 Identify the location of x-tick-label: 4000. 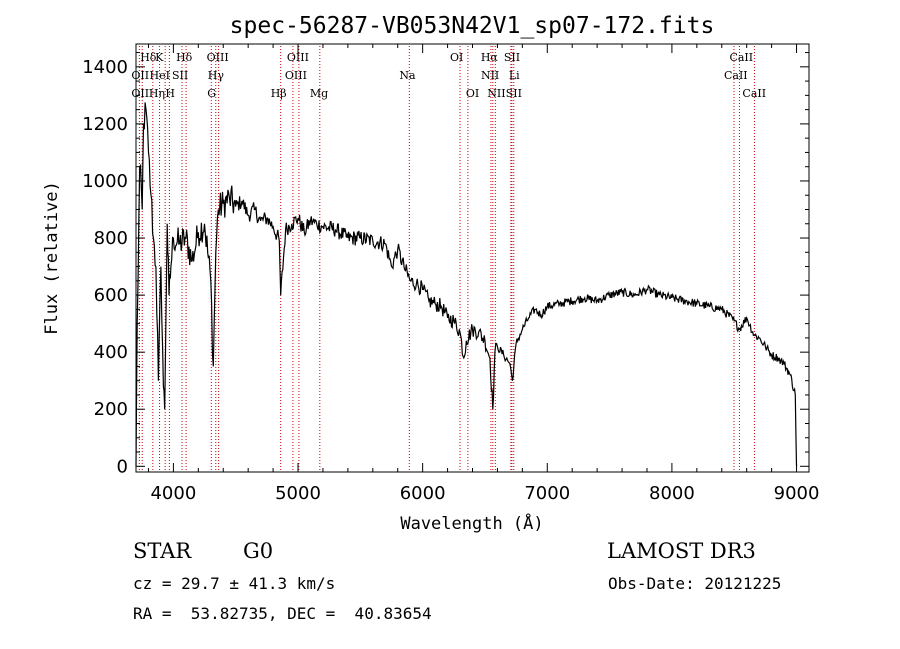
(173, 493).